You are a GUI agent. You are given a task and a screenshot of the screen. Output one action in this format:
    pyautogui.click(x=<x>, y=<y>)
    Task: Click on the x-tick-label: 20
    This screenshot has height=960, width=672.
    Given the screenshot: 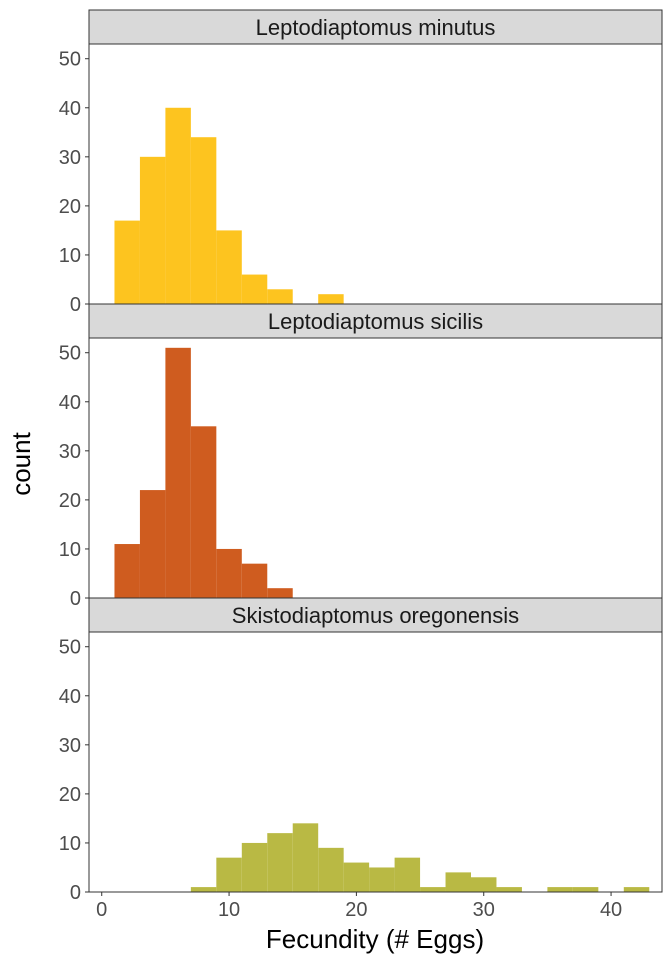 What is the action you would take?
    pyautogui.click(x=356, y=910)
    